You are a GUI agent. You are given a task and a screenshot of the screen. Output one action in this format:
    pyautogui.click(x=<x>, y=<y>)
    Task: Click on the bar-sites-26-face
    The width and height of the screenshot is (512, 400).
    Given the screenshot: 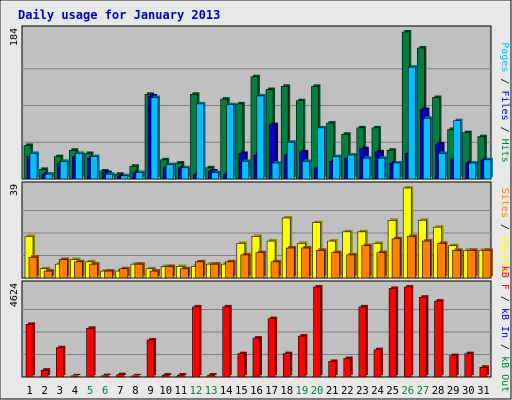 What is the action you would take?
    pyautogui.click(x=411, y=257)
    